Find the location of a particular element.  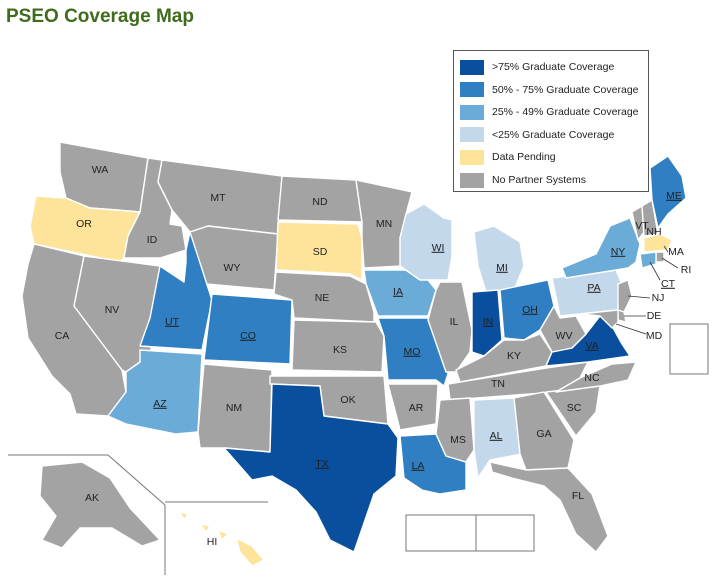

state-label-id: ID is located at coordinates (152, 240).